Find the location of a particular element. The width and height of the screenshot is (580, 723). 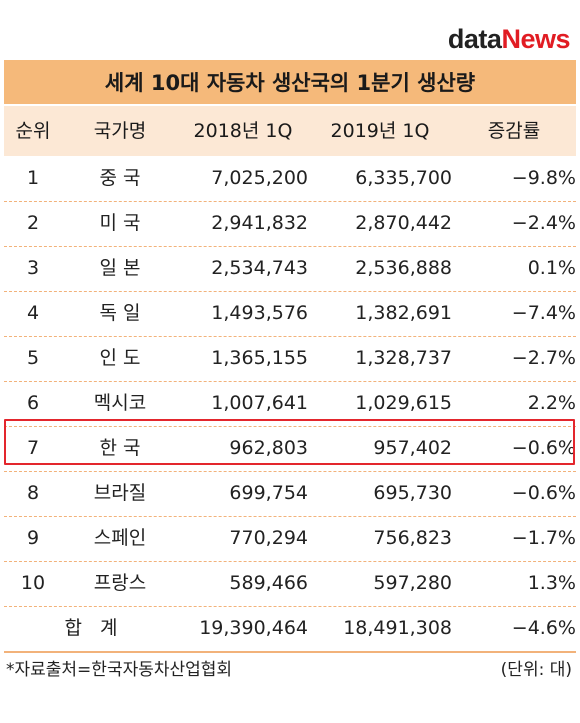

footer: *자료출처=한국자동차산업협회 (단위: 대) is located at coordinates (290, 670).